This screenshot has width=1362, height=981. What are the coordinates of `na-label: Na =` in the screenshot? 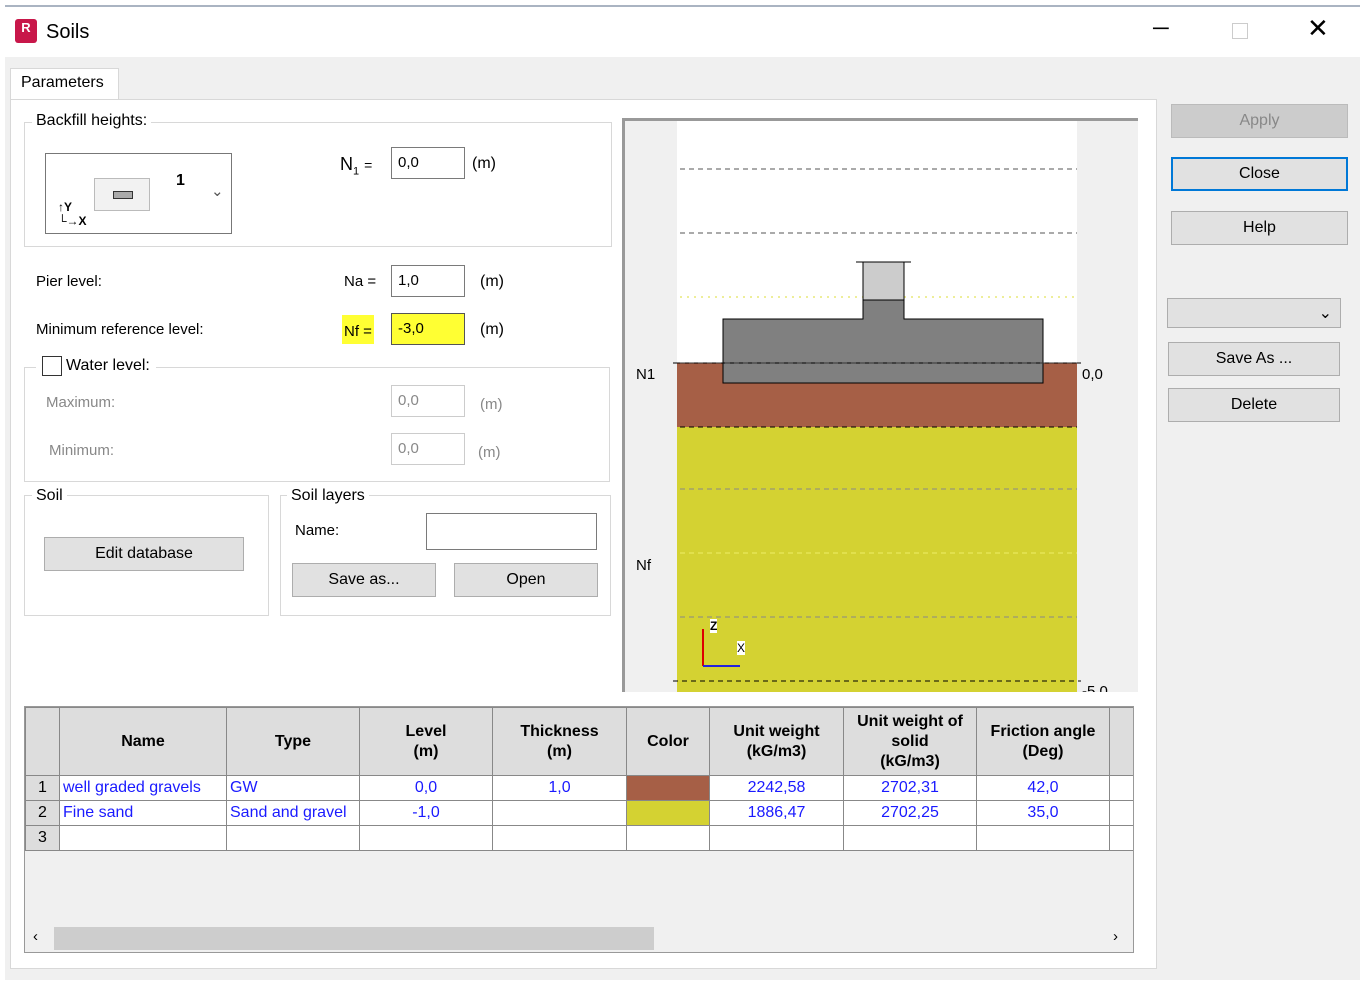 It's located at (360, 281).